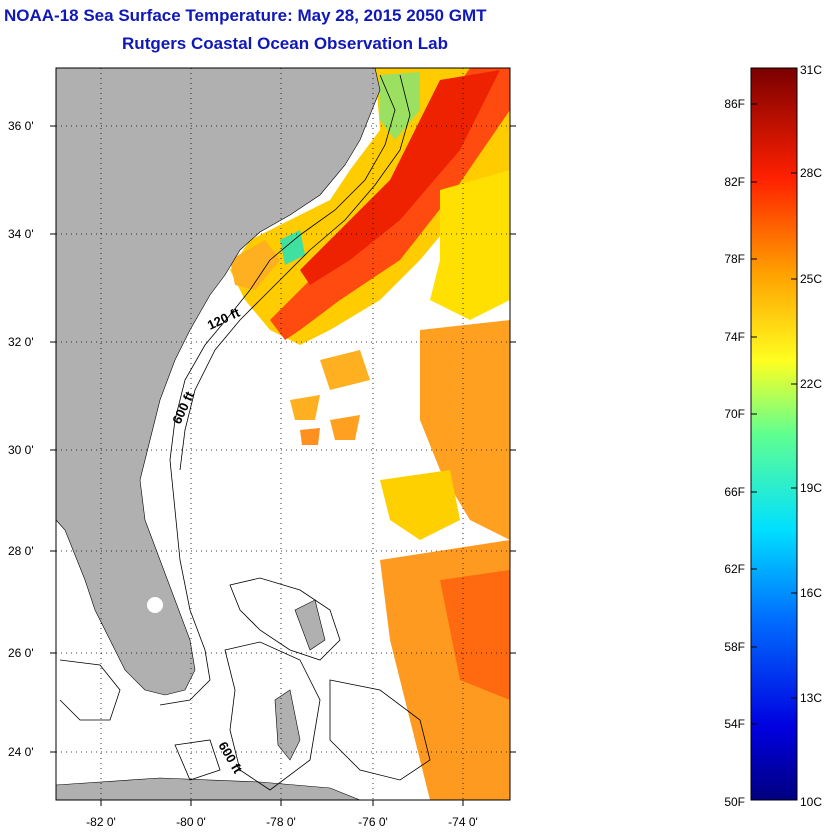 This screenshot has height=832, width=833. What do you see at coordinates (21, 126) in the screenshot?
I see `lat-label-36: 36 0'` at bounding box center [21, 126].